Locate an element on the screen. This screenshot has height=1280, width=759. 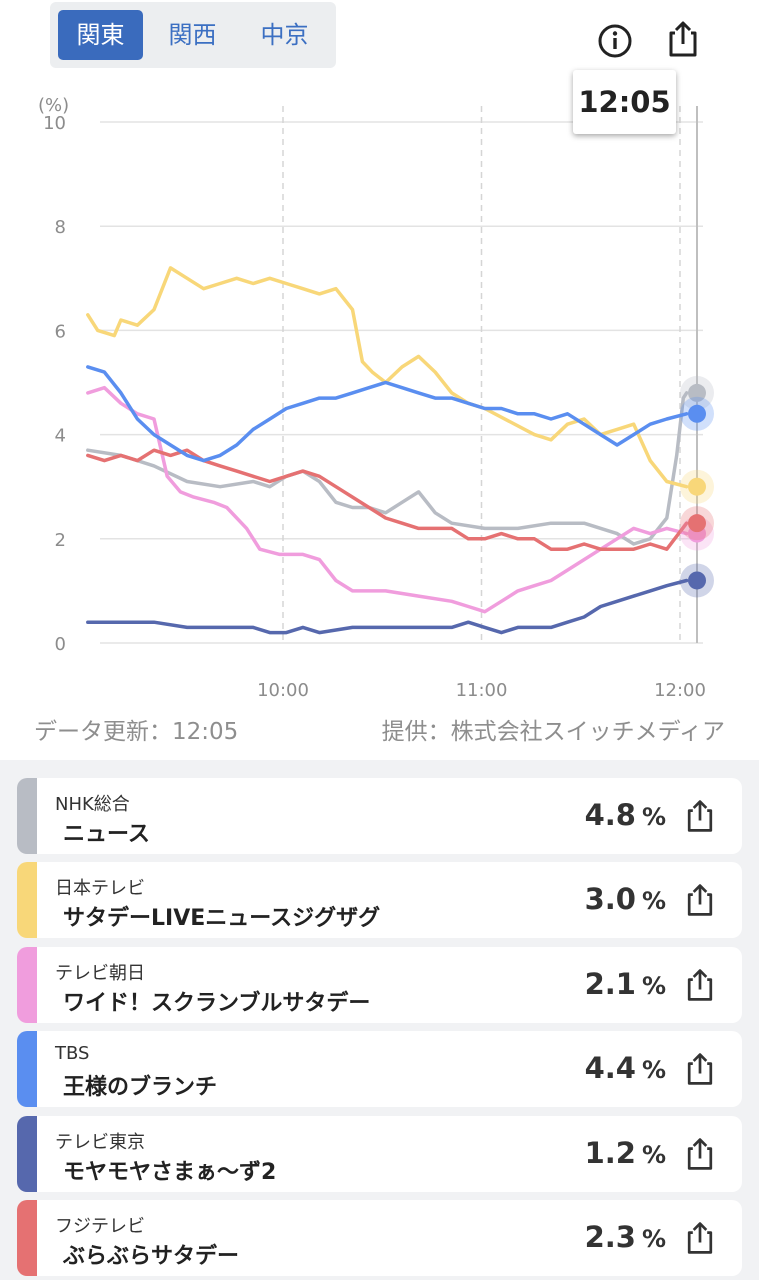
time-tooltip: 12:05 is located at coordinates (624, 102).